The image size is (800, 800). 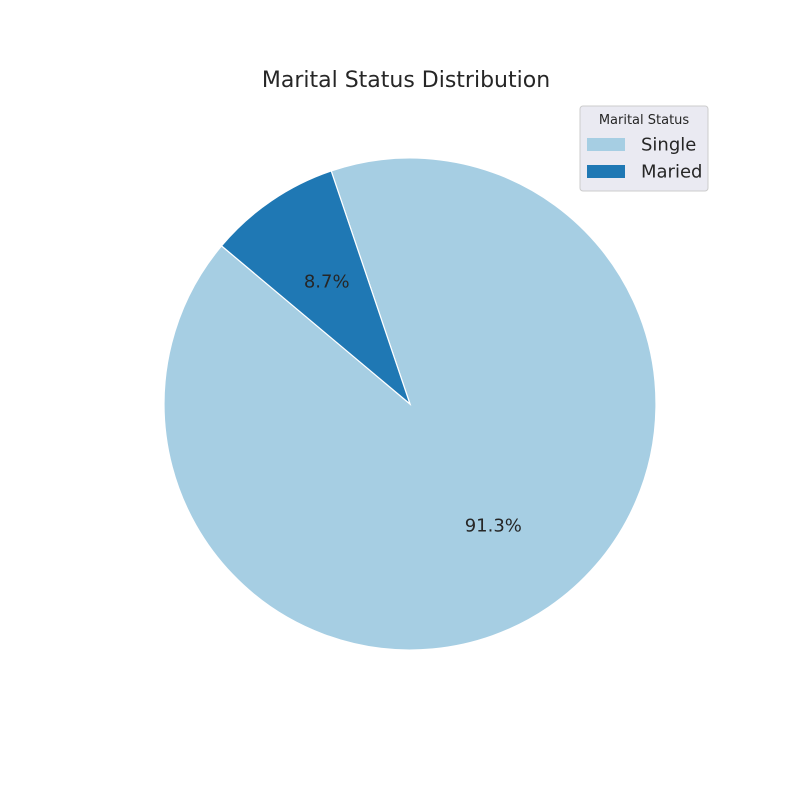 What do you see at coordinates (644, 159) in the screenshot?
I see `legend-items: Single Maried` at bounding box center [644, 159].